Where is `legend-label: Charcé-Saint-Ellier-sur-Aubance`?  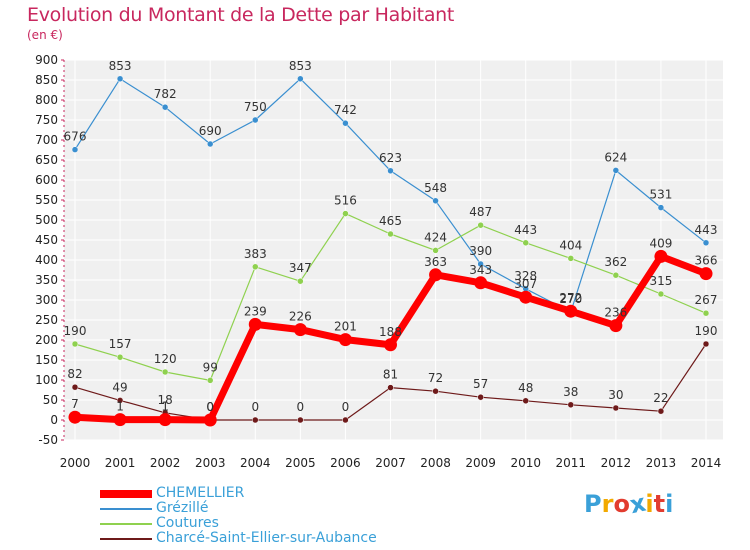 legend-label: Charcé-Saint-Ellier-sur-Aubance is located at coordinates (266, 538).